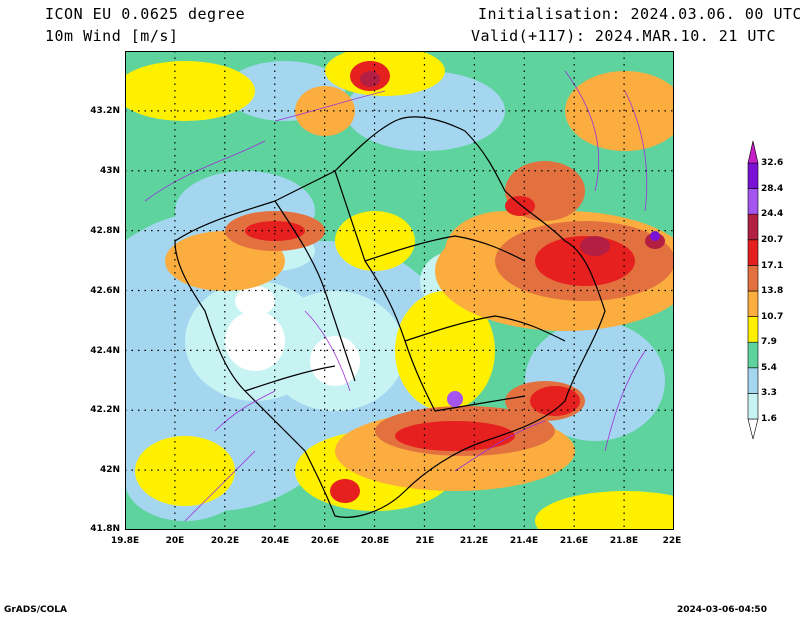 The height and width of the screenshot is (618, 800). What do you see at coordinates (35, 610) in the screenshot?
I see `footer-software: GrADS/COLA` at bounding box center [35, 610].